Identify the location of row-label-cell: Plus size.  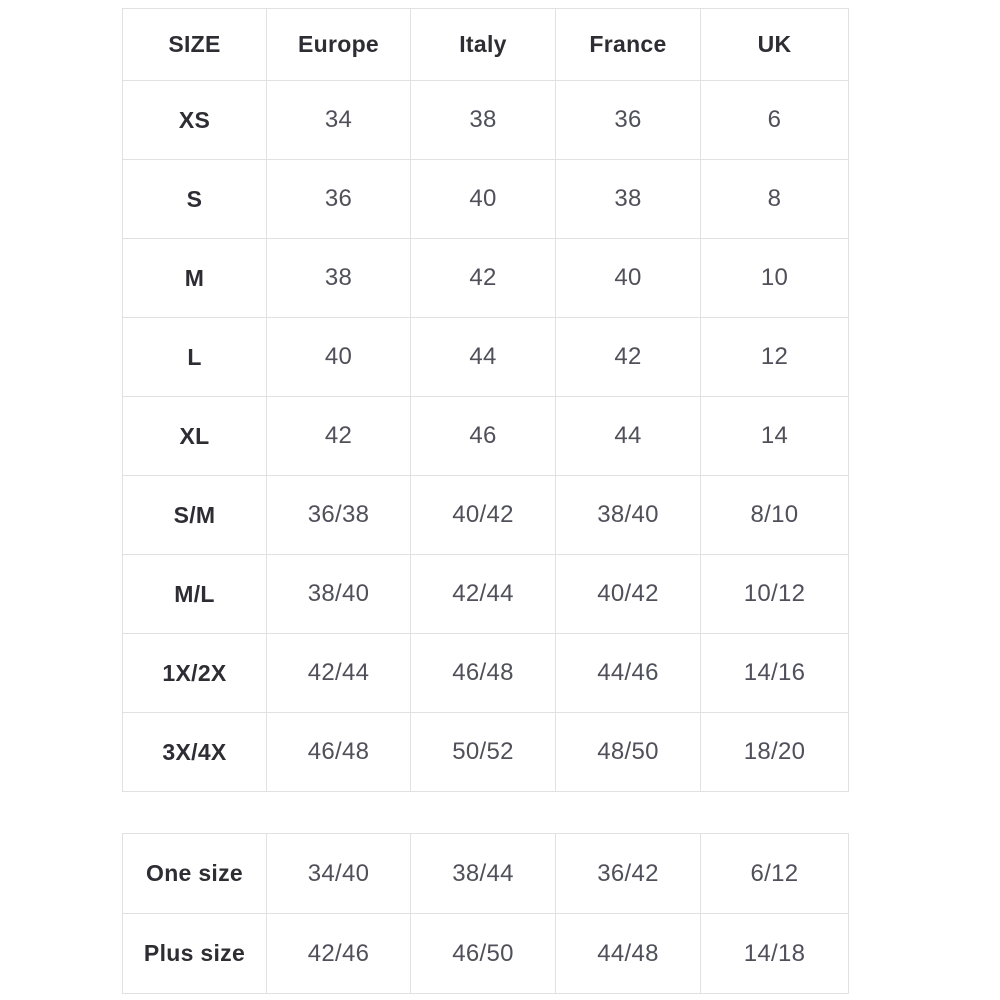
(194, 953).